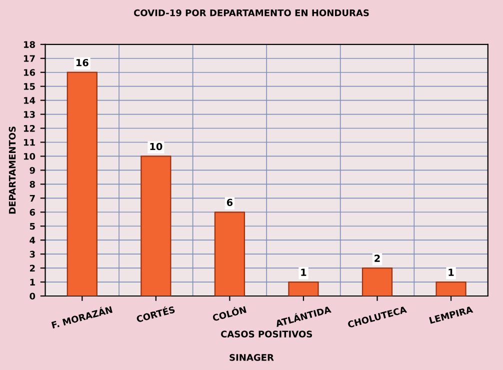 The image size is (503, 370). What do you see at coordinates (32, 184) in the screenshot?
I see `y-tick-label: 8` at bounding box center [32, 184].